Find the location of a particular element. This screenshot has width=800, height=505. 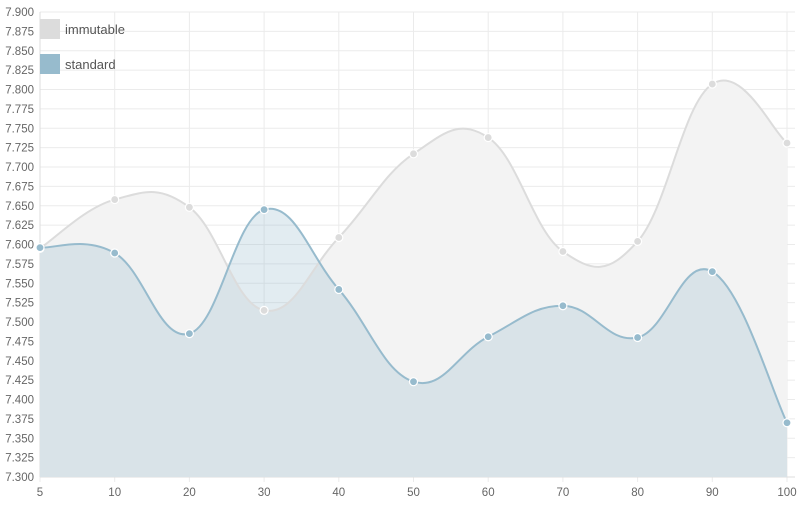

y-tick-label: 7.650 is located at coordinates (19, 207).